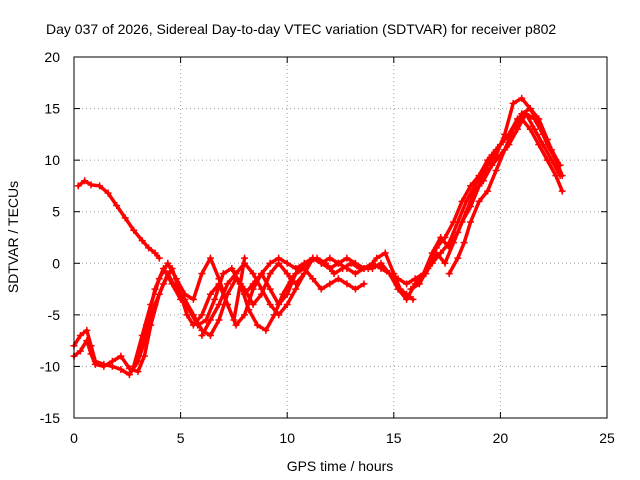 This screenshot has width=640, height=480. I want to click on x-tick-label: 20, so click(501, 438).